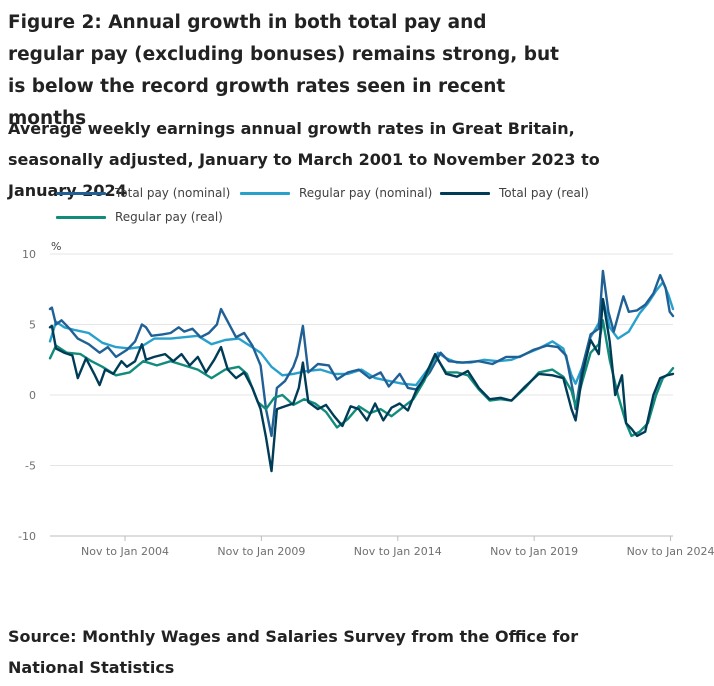 The width and height of the screenshot is (714, 686). I want to click on legend-label-total-real: Total pay (real), so click(544, 193).